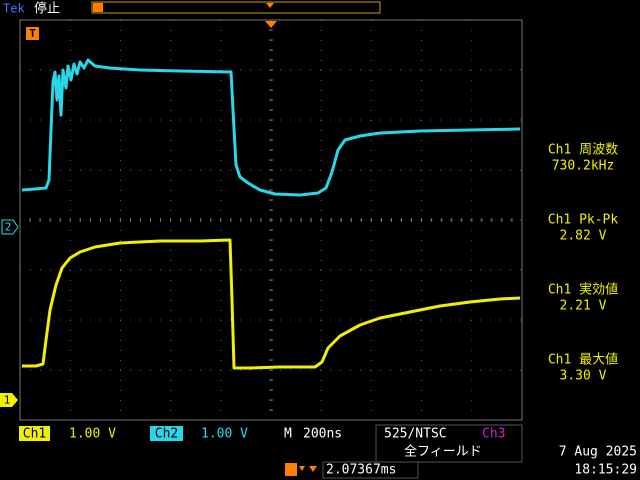  Describe the element at coordinates (415, 434) in the screenshot. I see `trigger-source: 525/NTSC` at that location.